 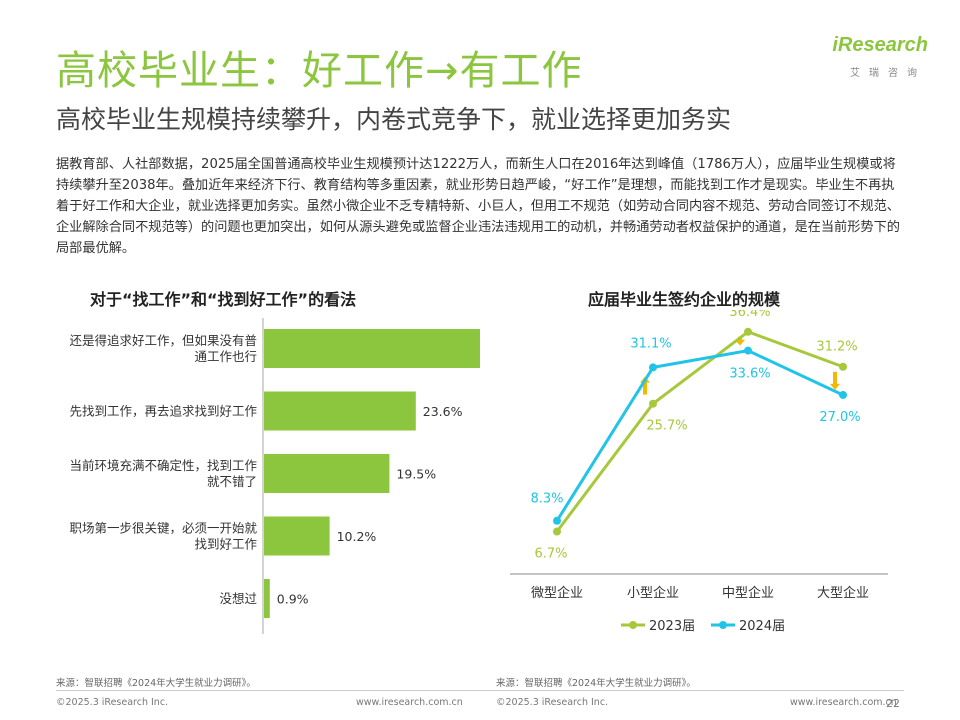 What do you see at coordinates (557, 593) in the screenshot?
I see `line-category-label: 微型企业` at bounding box center [557, 593].